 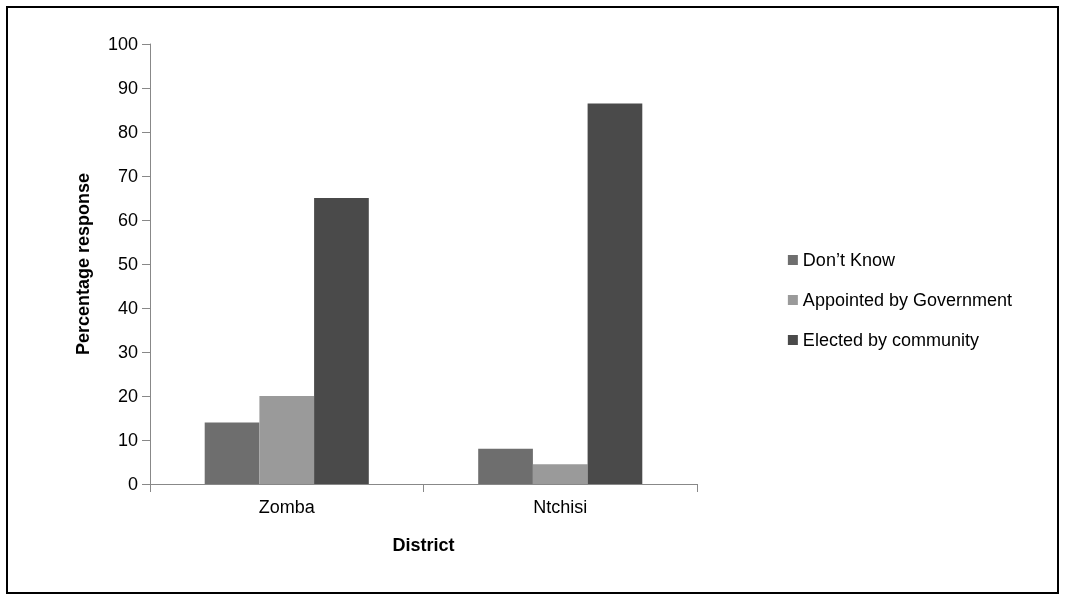 What do you see at coordinates (83, 264) in the screenshot?
I see `y-axis-title: Percentage response` at bounding box center [83, 264].